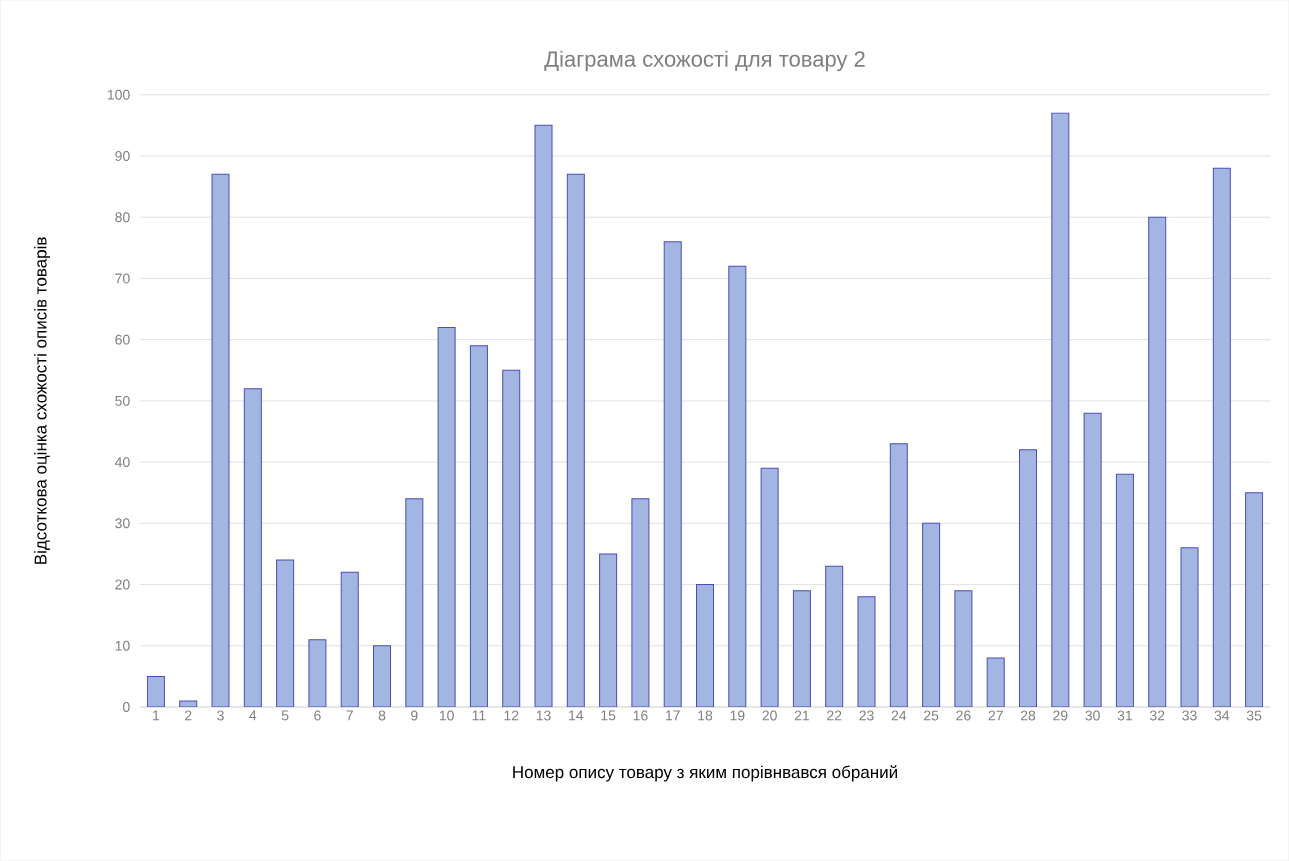 The width and height of the screenshot is (1289, 861). What do you see at coordinates (349, 715) in the screenshot?
I see `x-tick-label: 7` at bounding box center [349, 715].